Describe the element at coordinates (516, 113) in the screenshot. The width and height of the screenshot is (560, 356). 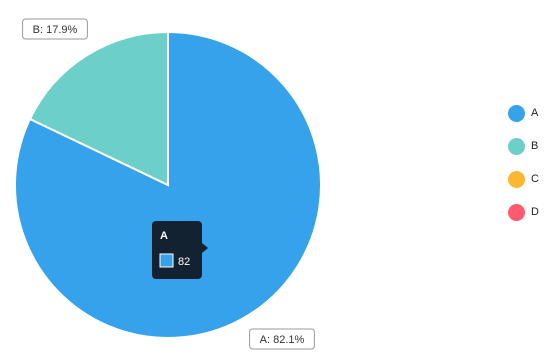
I see `legend-swatch-a` at that location.